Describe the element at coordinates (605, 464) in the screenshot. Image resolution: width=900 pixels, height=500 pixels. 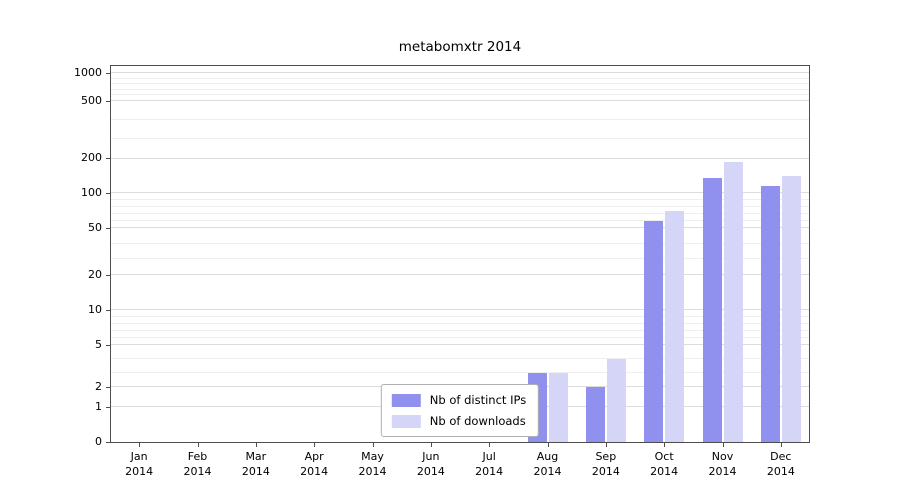
I see `x-tick-label: Sep 2014` at that location.